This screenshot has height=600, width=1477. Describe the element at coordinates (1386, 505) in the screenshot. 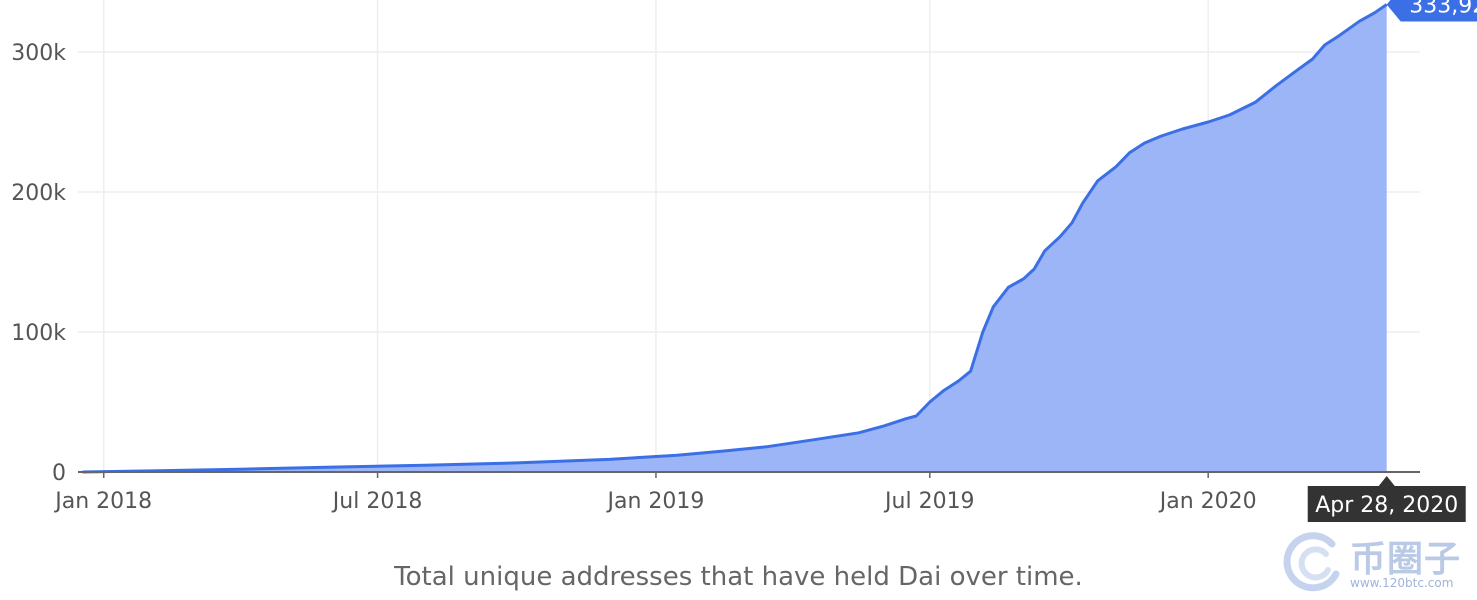

I see `date-callout-label: Apr 28, 2020` at that location.